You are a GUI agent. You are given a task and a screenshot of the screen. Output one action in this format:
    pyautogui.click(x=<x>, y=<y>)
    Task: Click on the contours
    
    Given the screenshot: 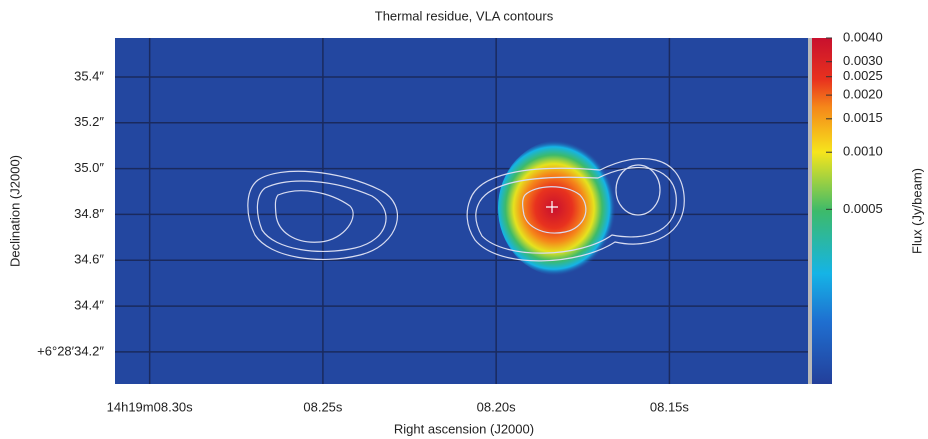 What is the action you would take?
    pyautogui.click(x=466, y=210)
    